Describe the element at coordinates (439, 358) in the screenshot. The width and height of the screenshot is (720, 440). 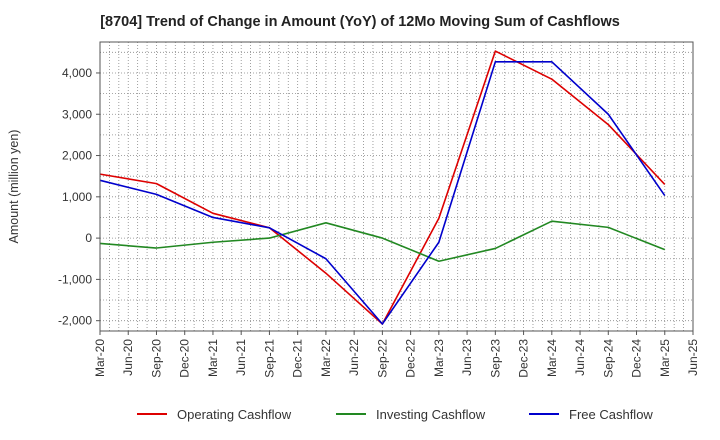
I see `x-tick-label: Mar-23` at that location.